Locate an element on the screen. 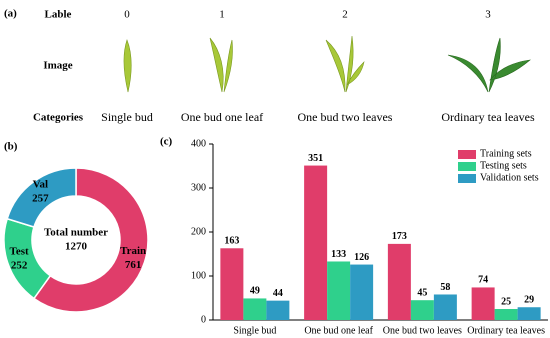 This screenshot has width=550, height=338. y-tick-label: 400 is located at coordinates (198, 143).